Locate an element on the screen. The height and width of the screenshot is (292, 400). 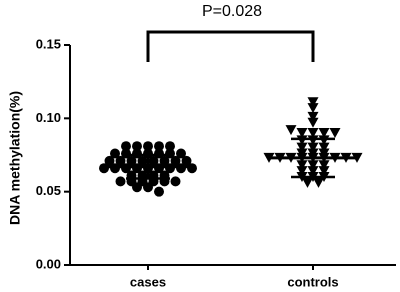
y-tick-label: 0.15 is located at coordinates (48, 43).